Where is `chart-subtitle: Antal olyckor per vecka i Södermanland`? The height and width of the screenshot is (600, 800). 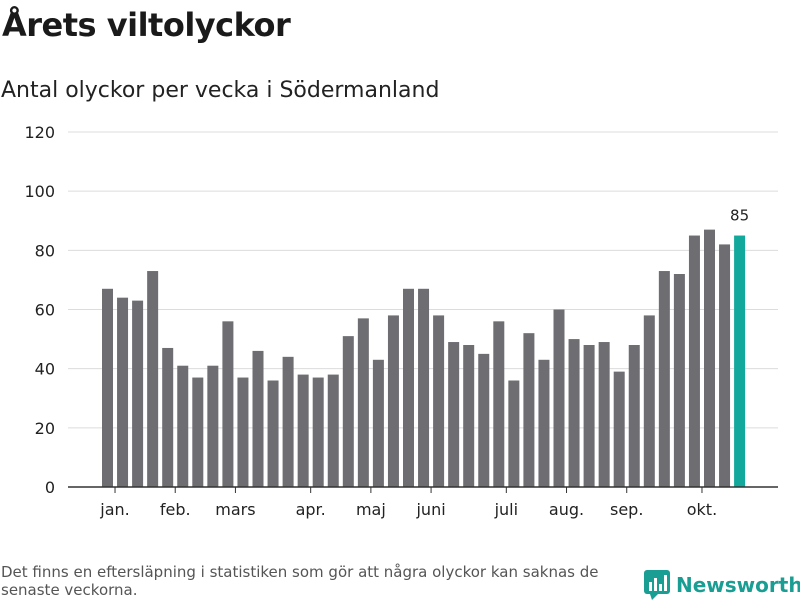 chart-subtitle: Antal olyckor per vecka i Södermanland is located at coordinates (220, 90).